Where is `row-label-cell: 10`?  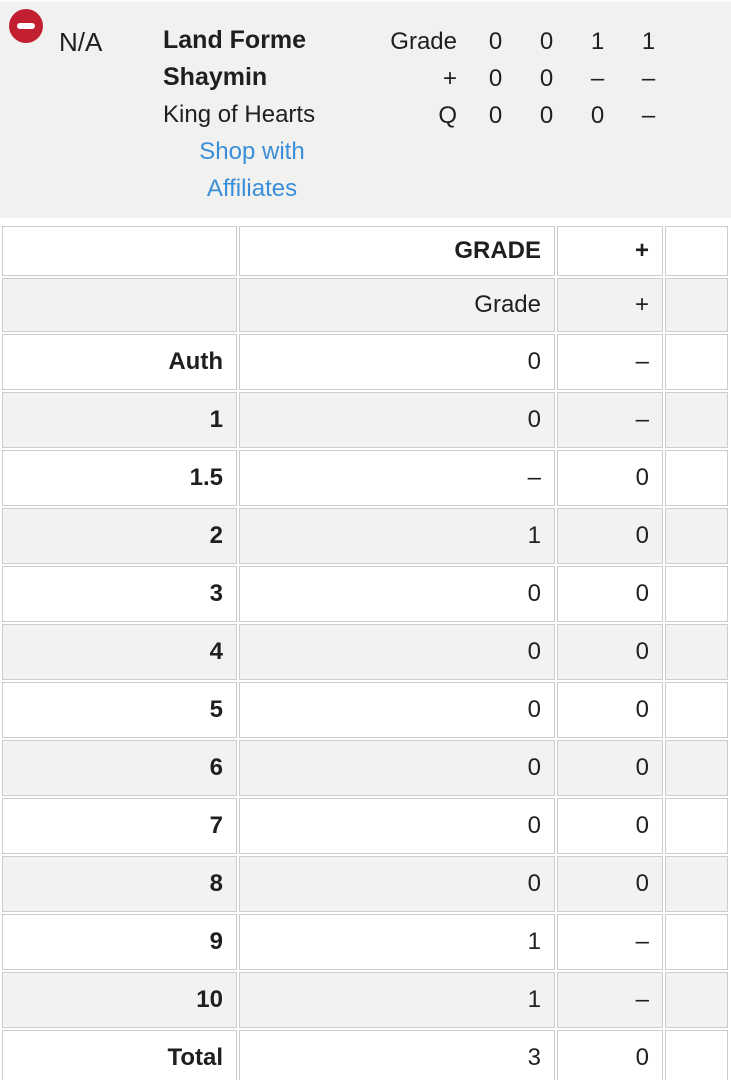
row-label-cell: 10 is located at coordinates (119, 1000).